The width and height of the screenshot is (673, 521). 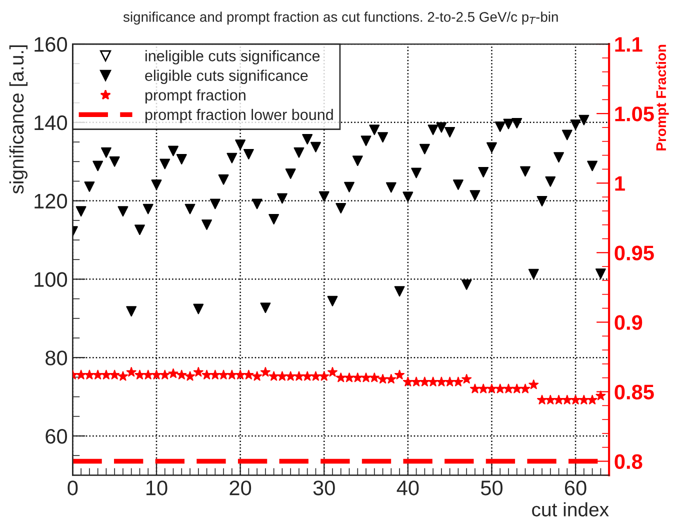 I want to click on x-tick-label: 20, so click(x=241, y=488).